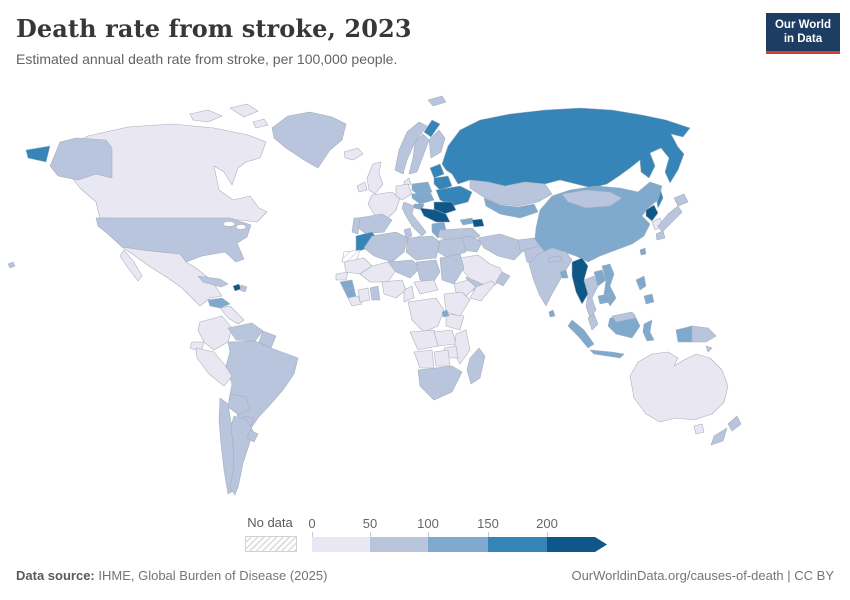 This screenshot has width=850, height=600. I want to click on country-balkans, so click(435, 215).